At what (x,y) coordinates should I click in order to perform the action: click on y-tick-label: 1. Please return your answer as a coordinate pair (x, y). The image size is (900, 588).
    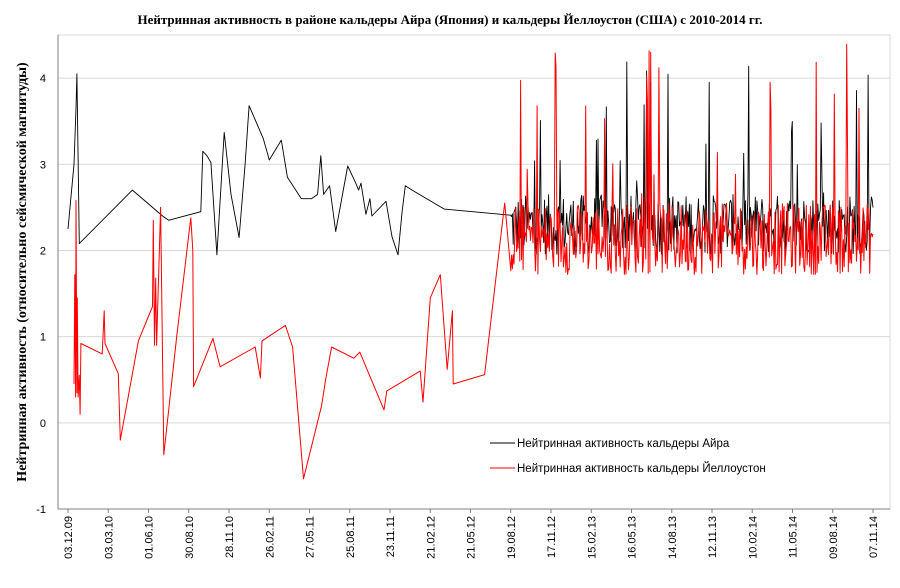
    Looking at the image, I should click on (43, 338).